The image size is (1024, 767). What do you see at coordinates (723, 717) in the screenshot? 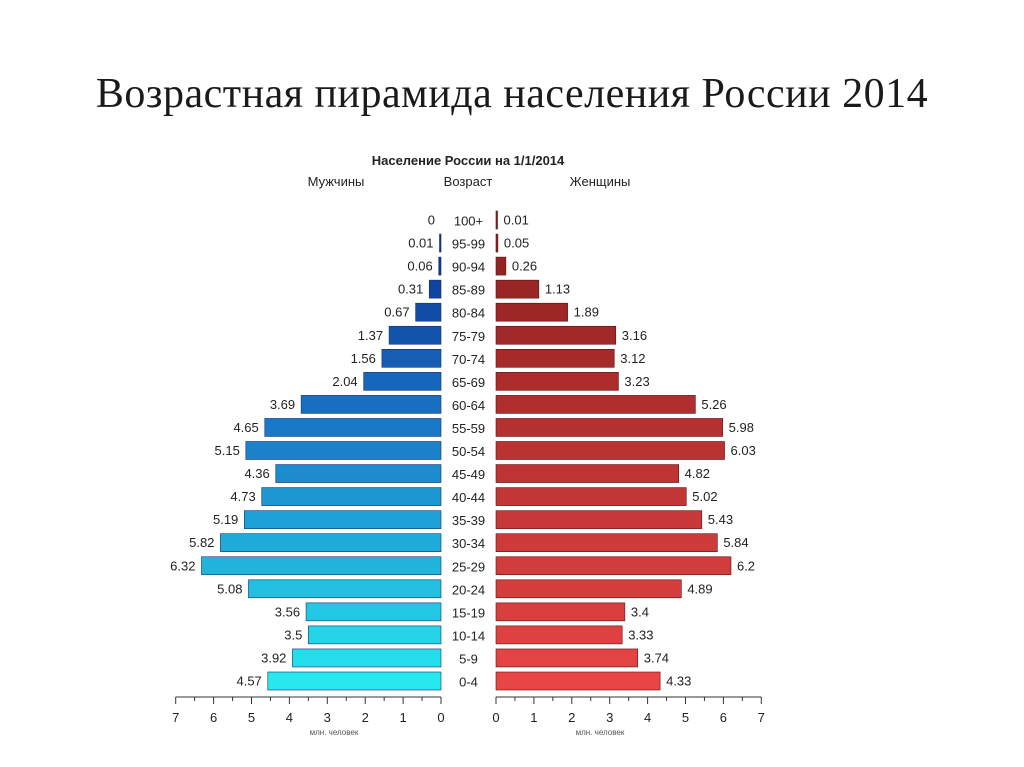
I see `female-axis-tick-label: 6` at bounding box center [723, 717].